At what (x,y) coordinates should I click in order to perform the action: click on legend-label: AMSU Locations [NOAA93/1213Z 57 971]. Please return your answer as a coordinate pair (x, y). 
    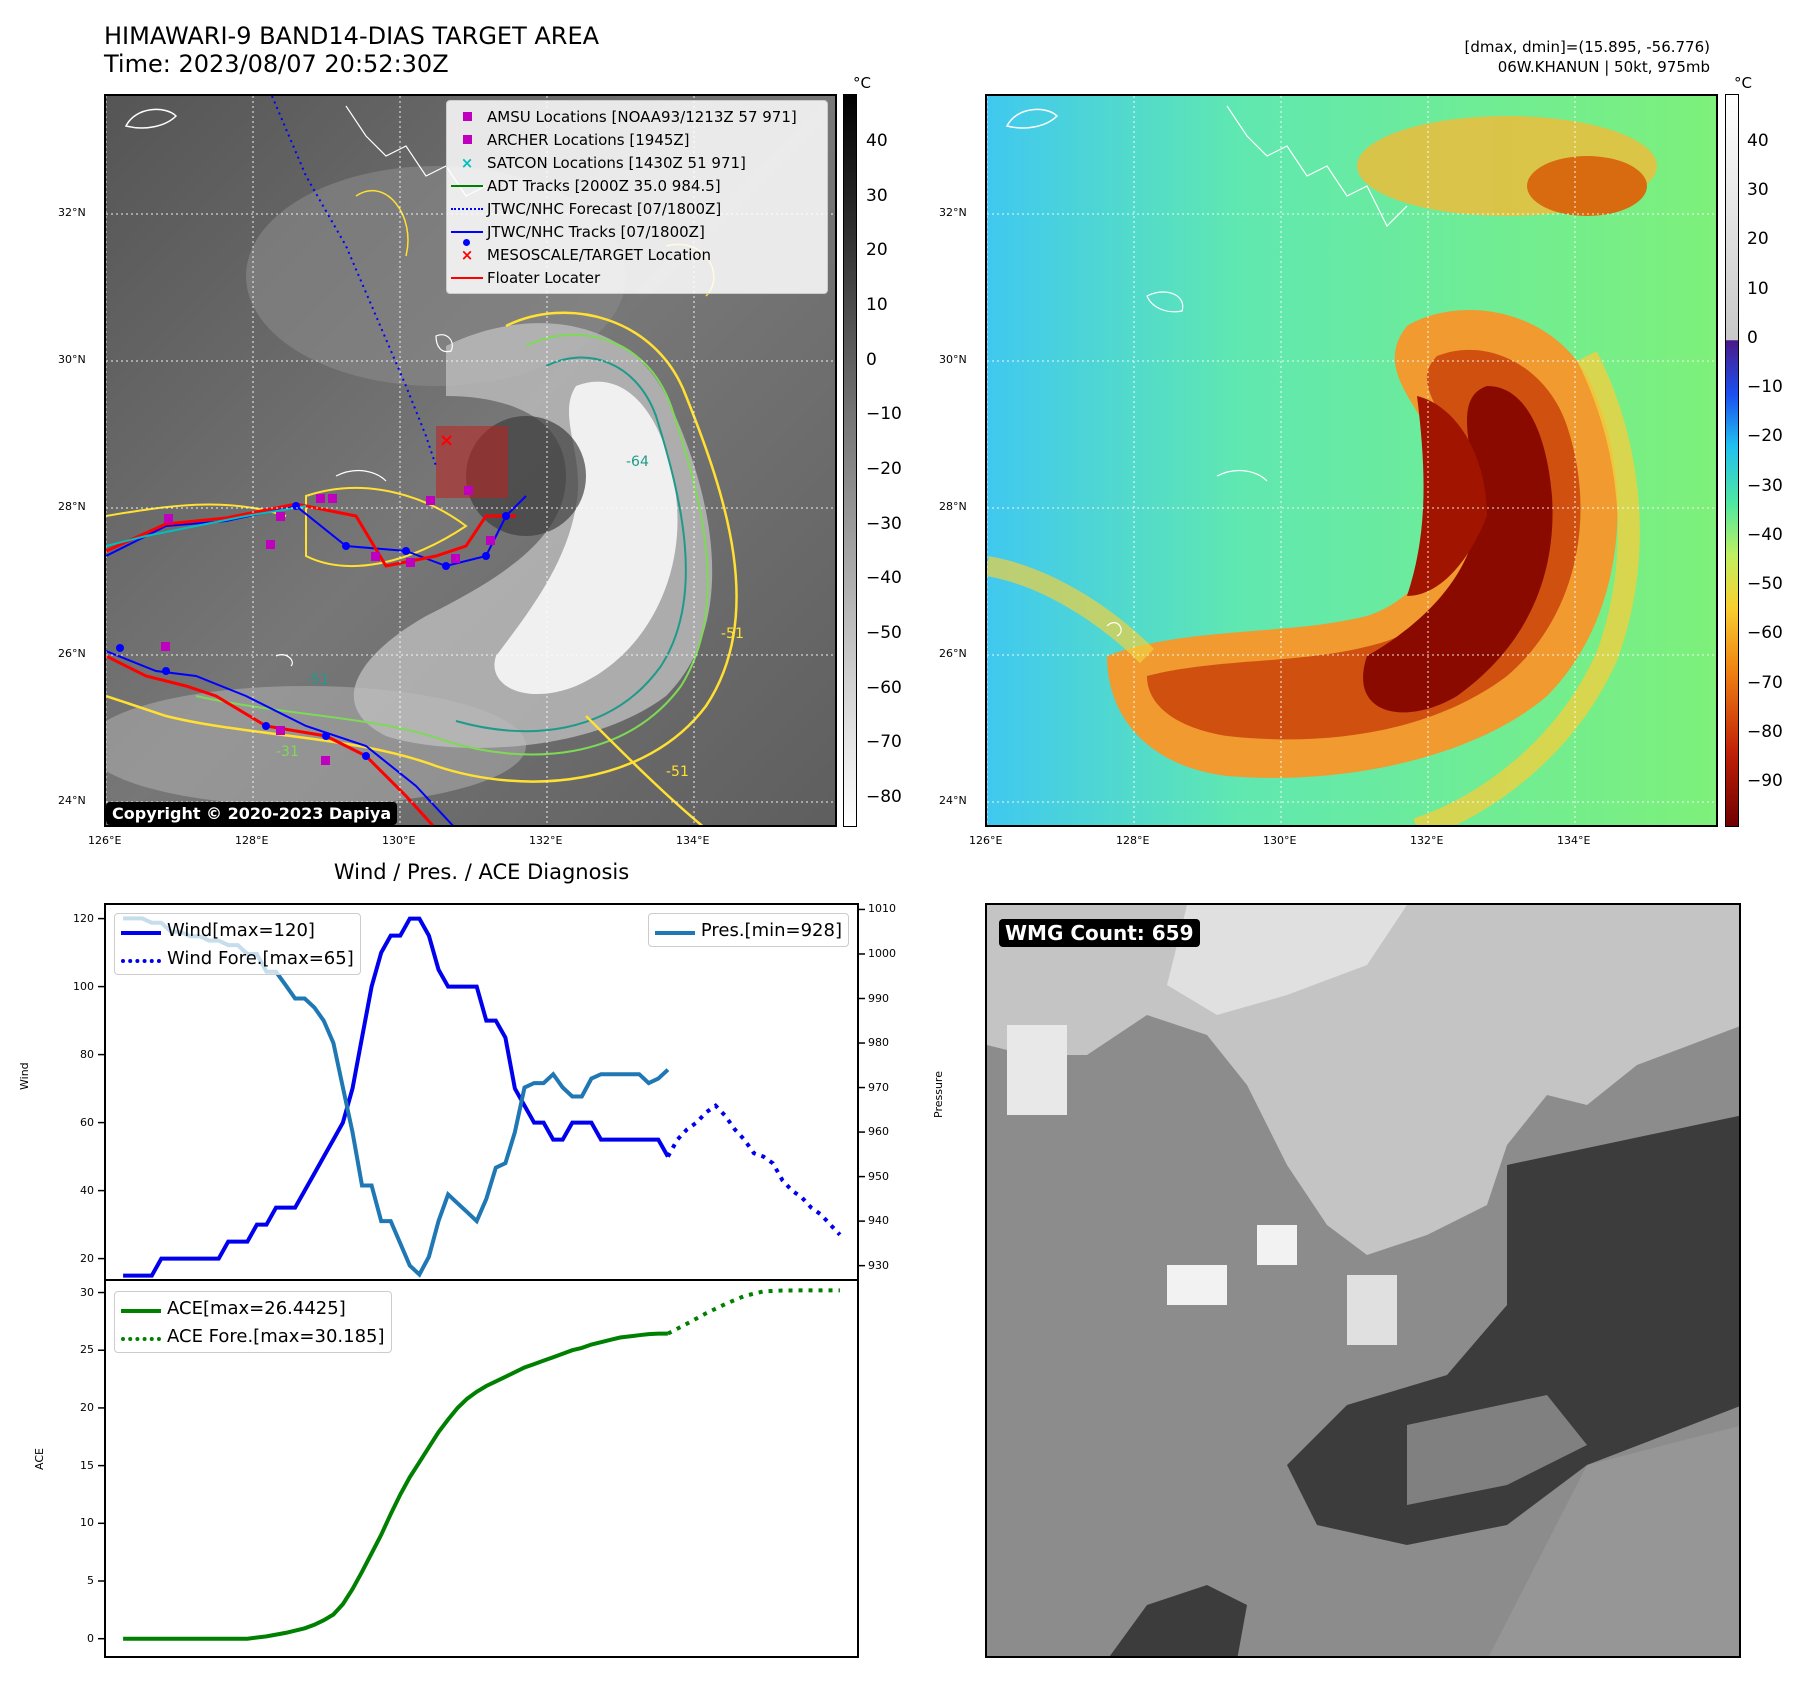
    Looking at the image, I should click on (642, 116).